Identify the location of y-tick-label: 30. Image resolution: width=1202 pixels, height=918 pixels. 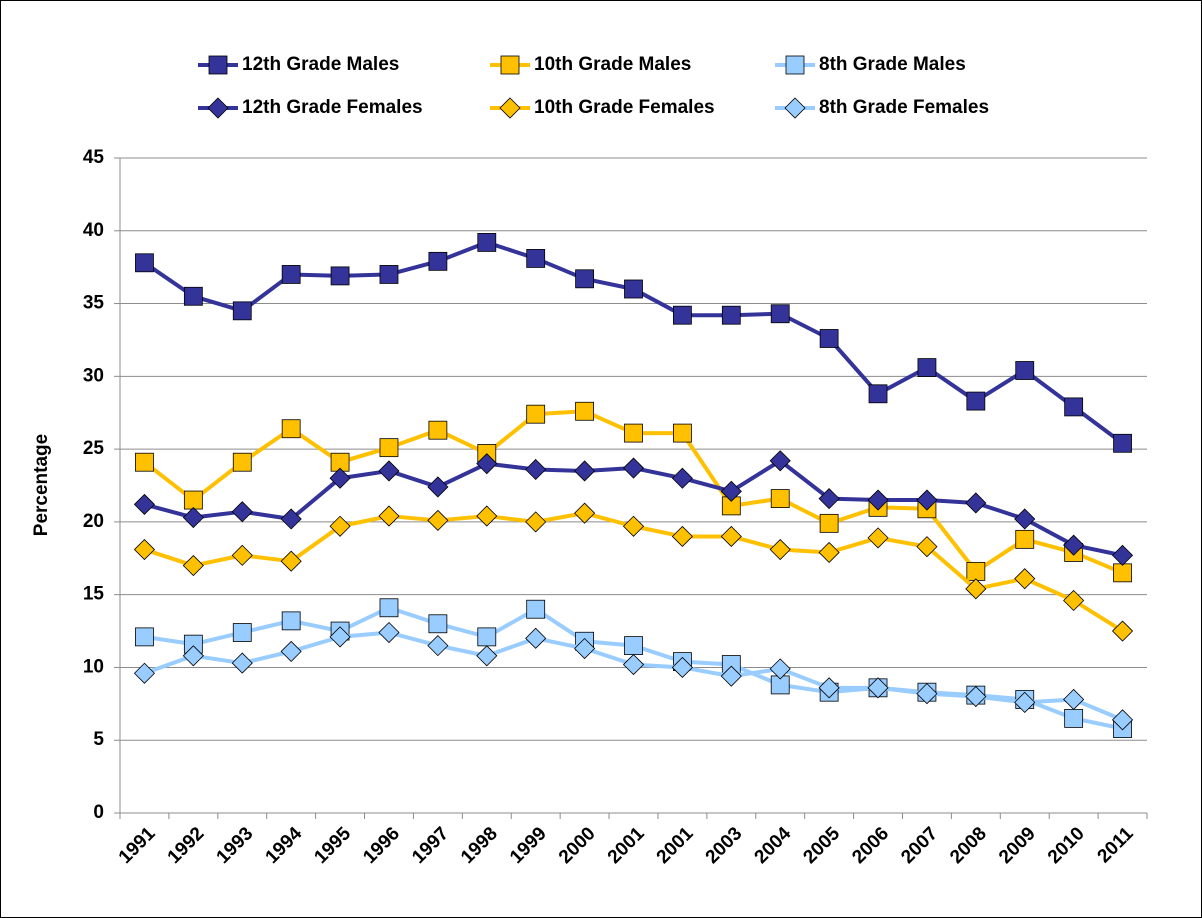
(93, 375).